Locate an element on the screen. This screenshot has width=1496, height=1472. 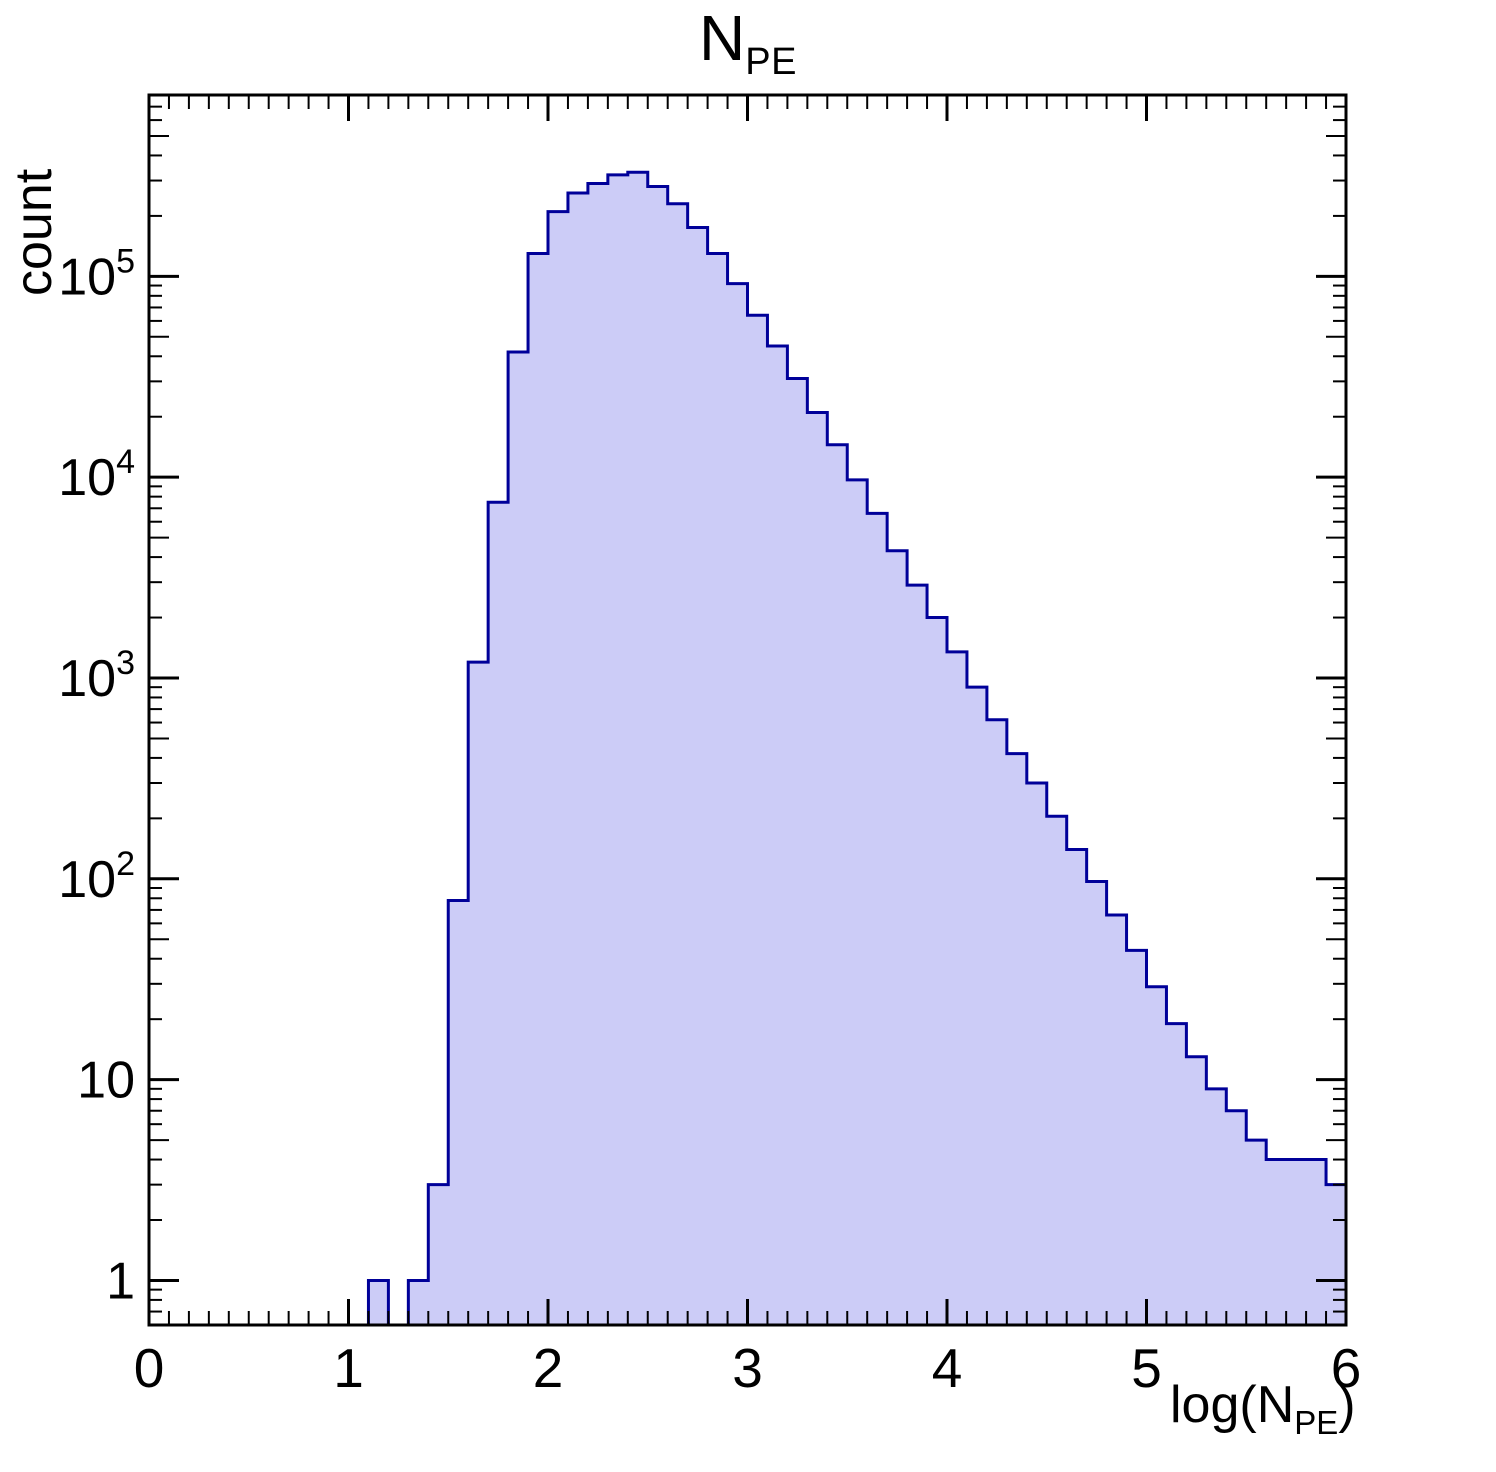
histogram-bars is located at coordinates (378, 1302).